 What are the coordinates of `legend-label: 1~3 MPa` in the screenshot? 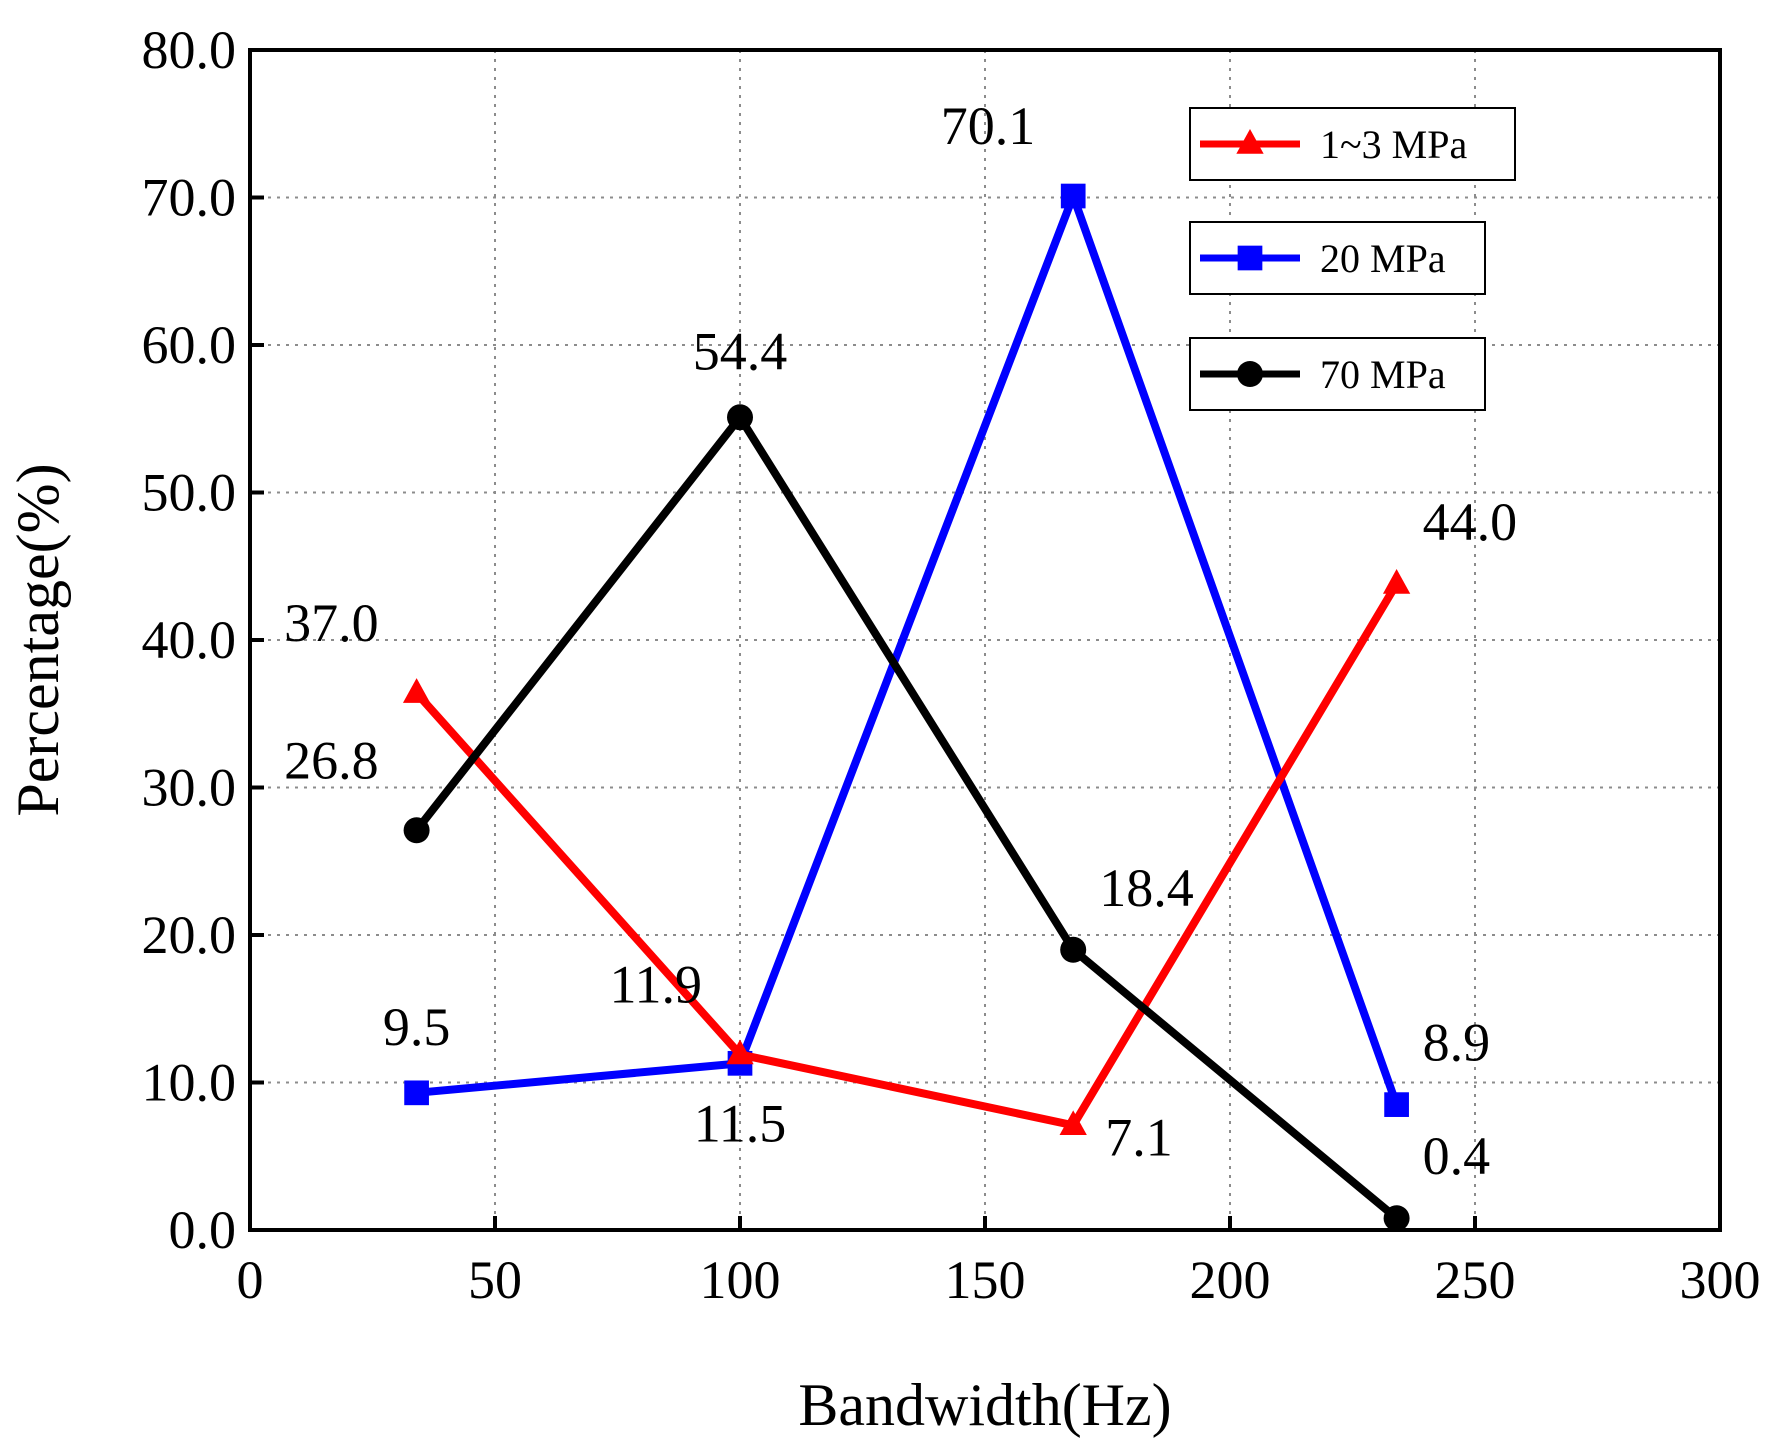 It's located at (1393, 144).